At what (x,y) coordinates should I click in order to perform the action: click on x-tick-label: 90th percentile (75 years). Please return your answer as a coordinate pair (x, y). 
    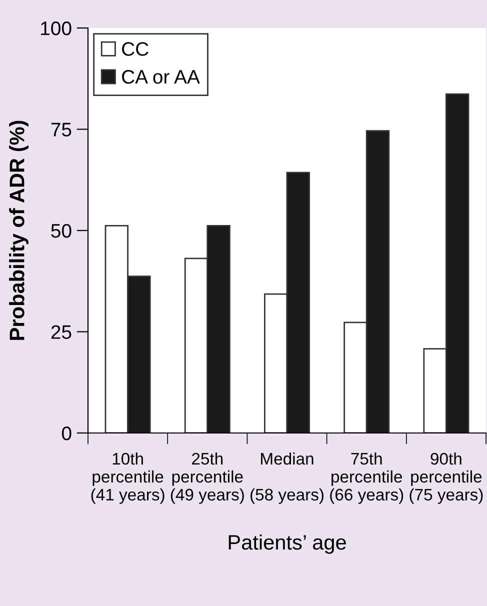
    Looking at the image, I should click on (446, 478).